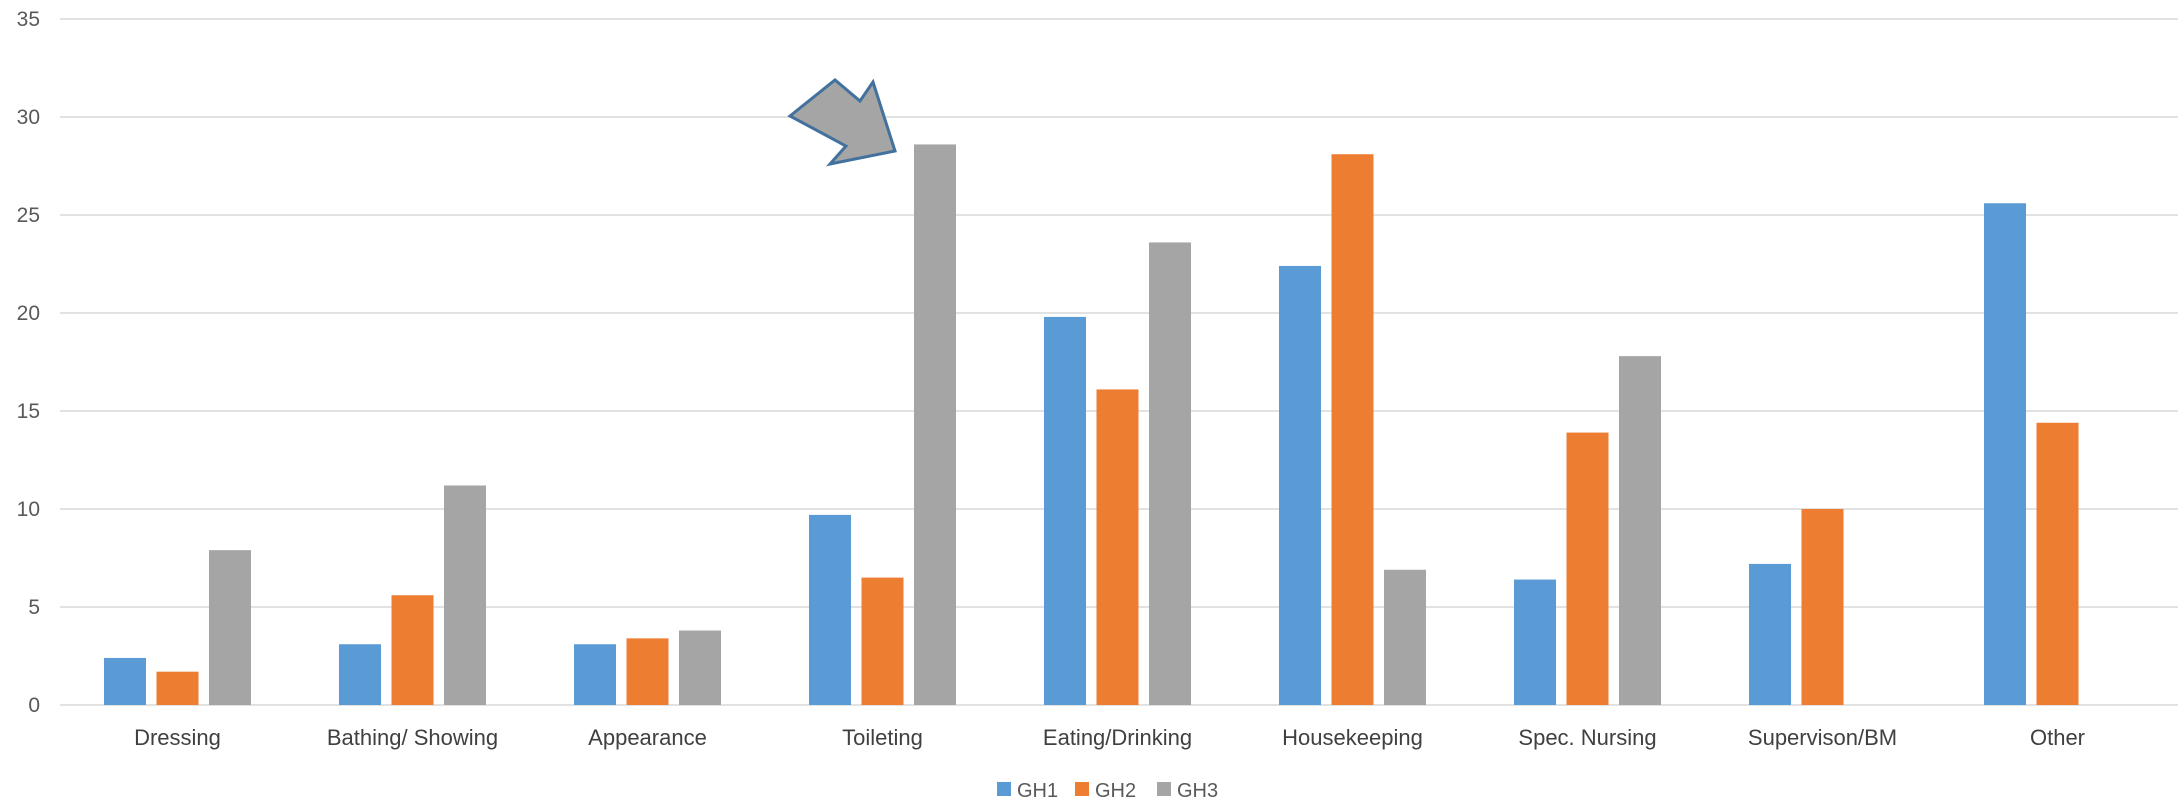  Describe the element at coordinates (1082, 789) in the screenshot. I see `legend-swatch-gh2` at that location.